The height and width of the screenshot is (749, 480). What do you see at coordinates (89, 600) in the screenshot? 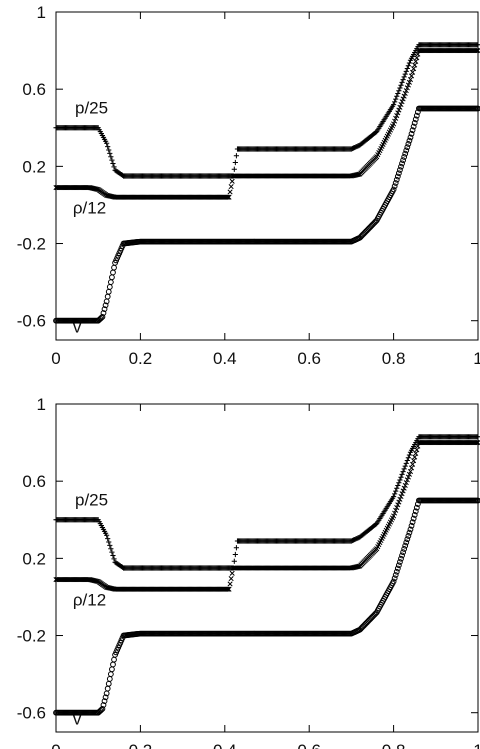
I see `series-label: ρ/12` at bounding box center [89, 600].